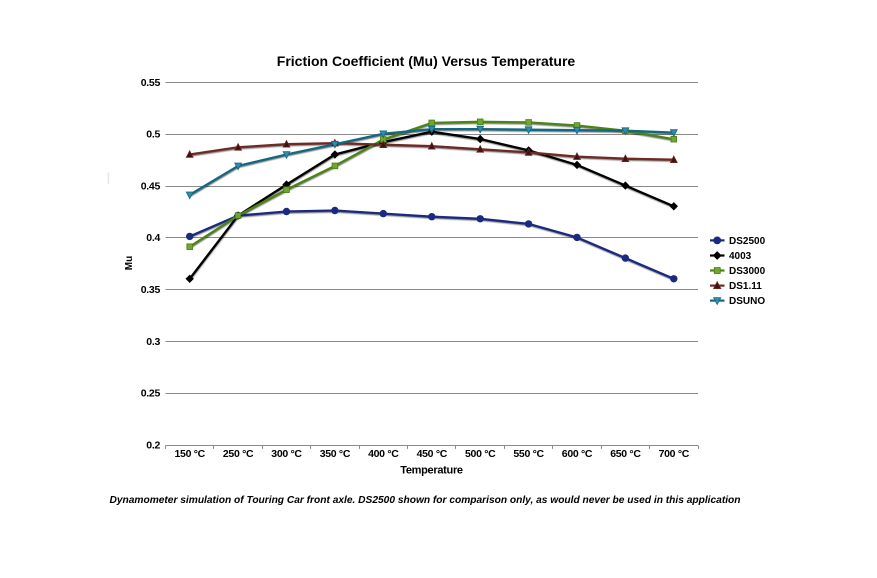 This screenshot has height=578, width=877. What do you see at coordinates (153, 238) in the screenshot?
I see `svg-text: 0.4` at bounding box center [153, 238].